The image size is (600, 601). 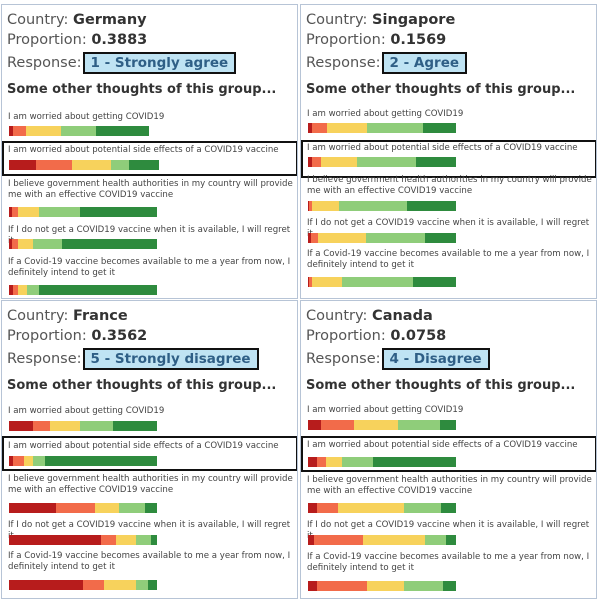 I want to click on response-line: Response: 4 - Disagree, so click(x=398, y=359).